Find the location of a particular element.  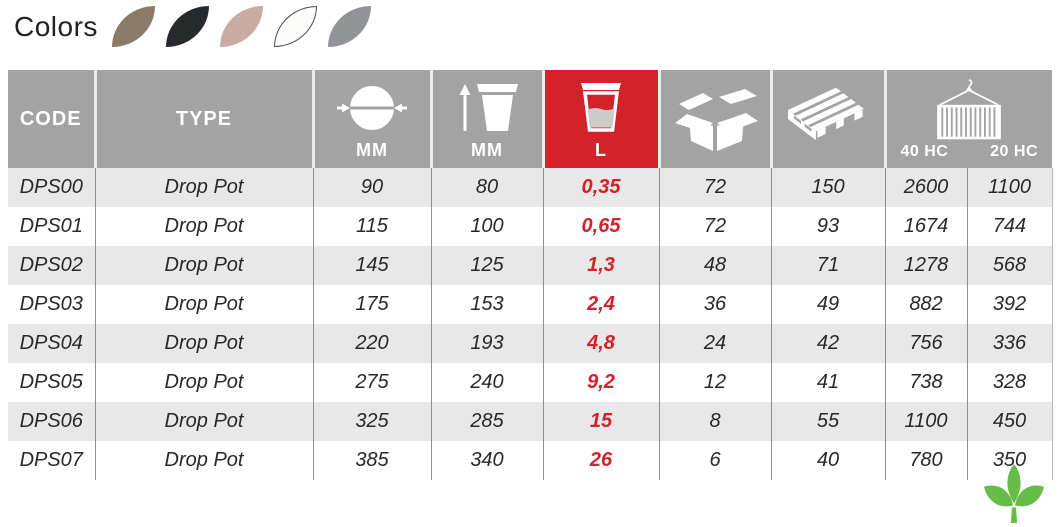

height-unit-label: MM is located at coordinates (487, 150).